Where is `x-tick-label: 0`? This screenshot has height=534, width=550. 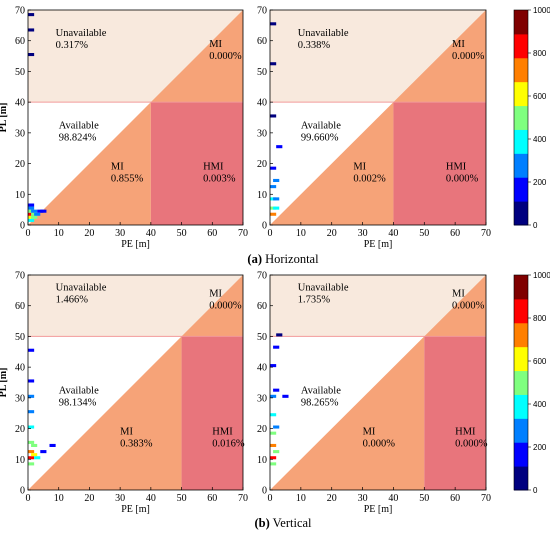
x-tick-label: 0 is located at coordinates (28, 233).